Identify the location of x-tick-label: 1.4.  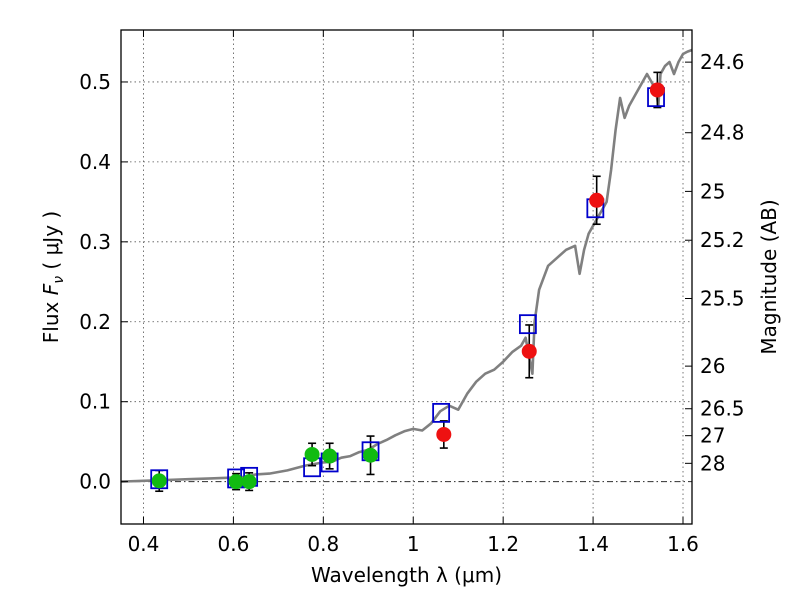
(593, 544).